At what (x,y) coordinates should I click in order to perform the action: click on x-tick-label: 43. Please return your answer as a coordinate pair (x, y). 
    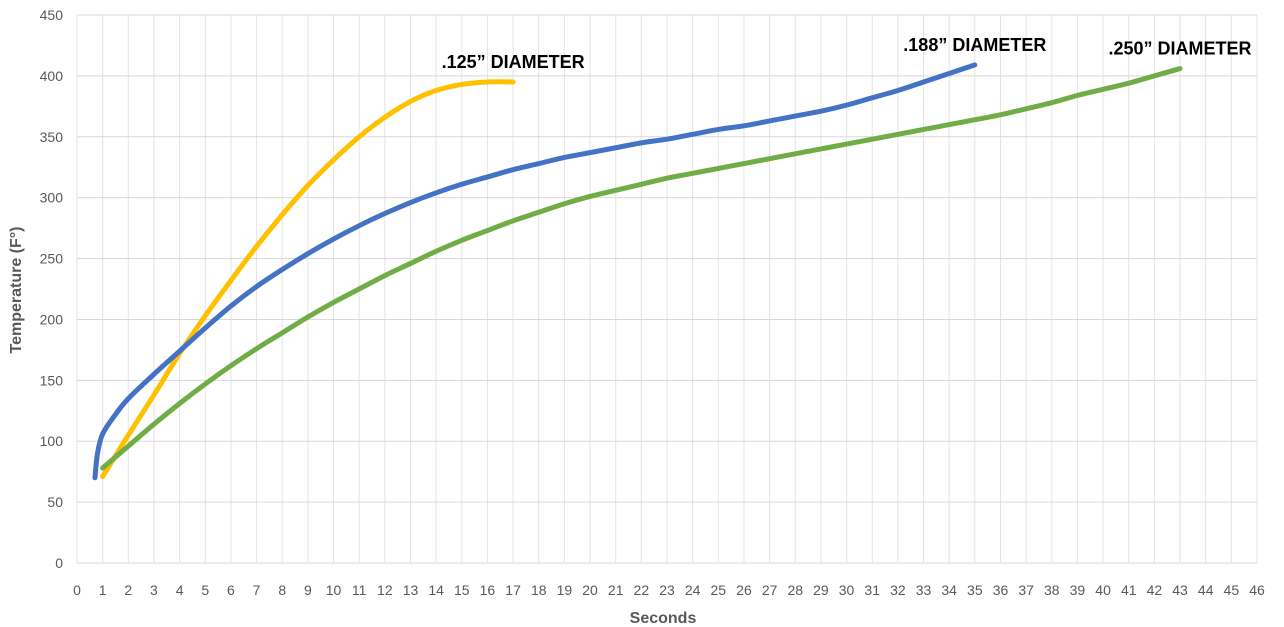
    Looking at the image, I should click on (1180, 590).